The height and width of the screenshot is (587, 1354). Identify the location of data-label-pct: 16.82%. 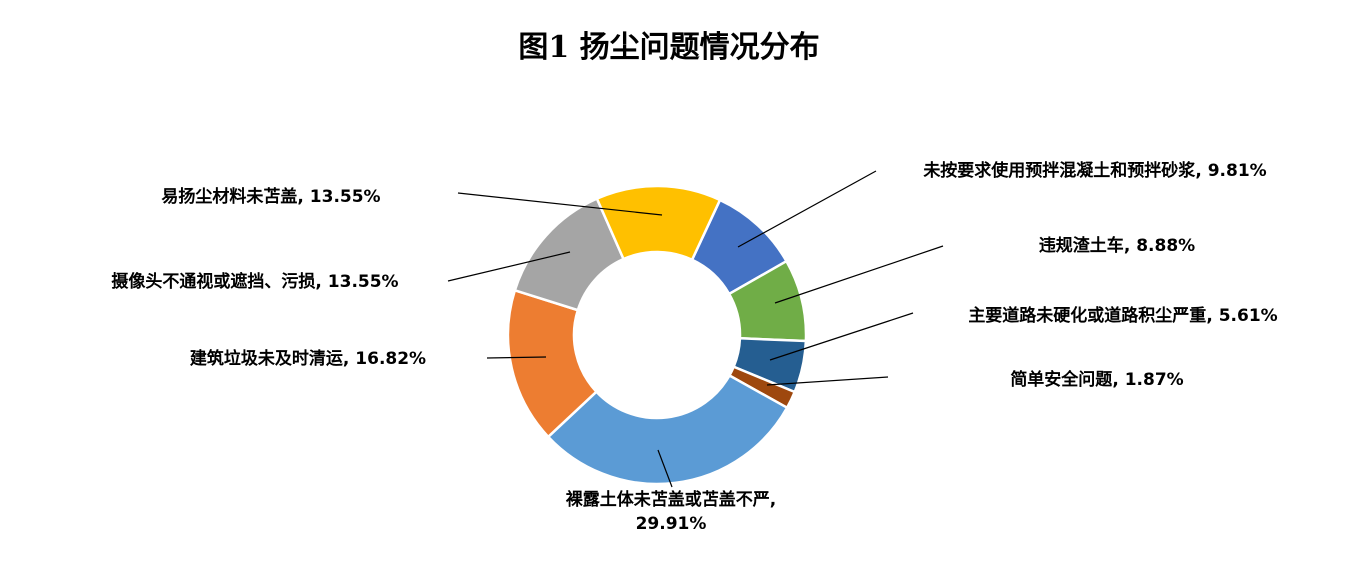
(391, 359).